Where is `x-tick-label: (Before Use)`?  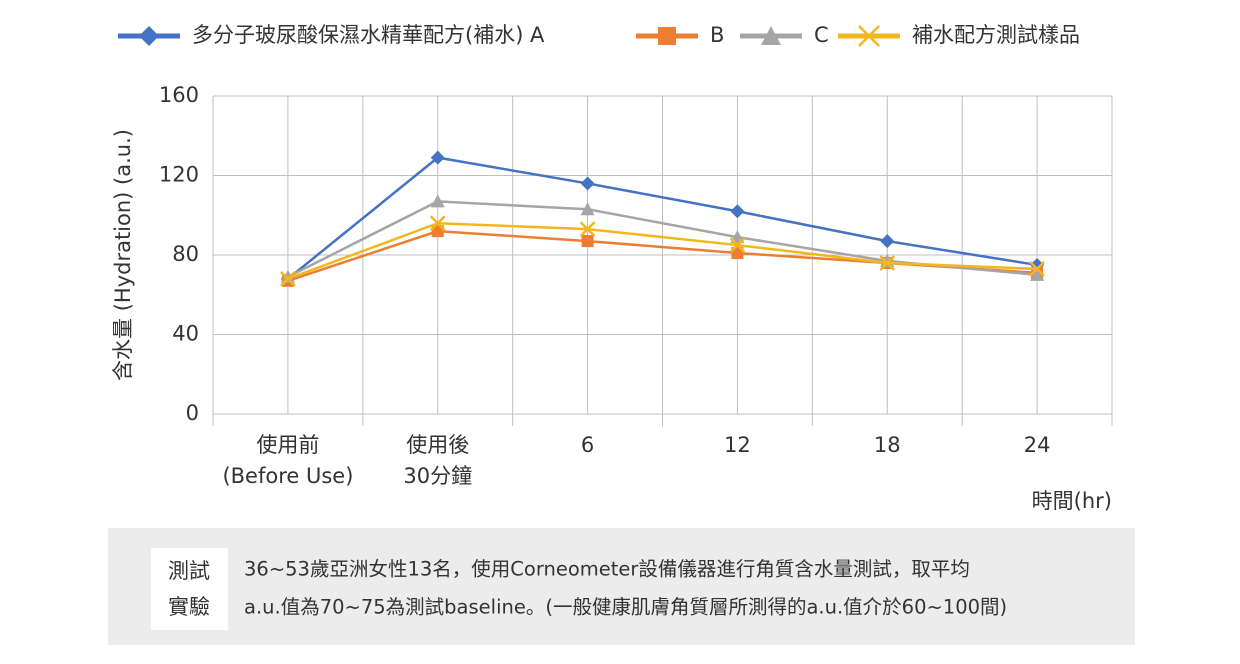 x-tick-label: (Before Use) is located at coordinates (287, 476).